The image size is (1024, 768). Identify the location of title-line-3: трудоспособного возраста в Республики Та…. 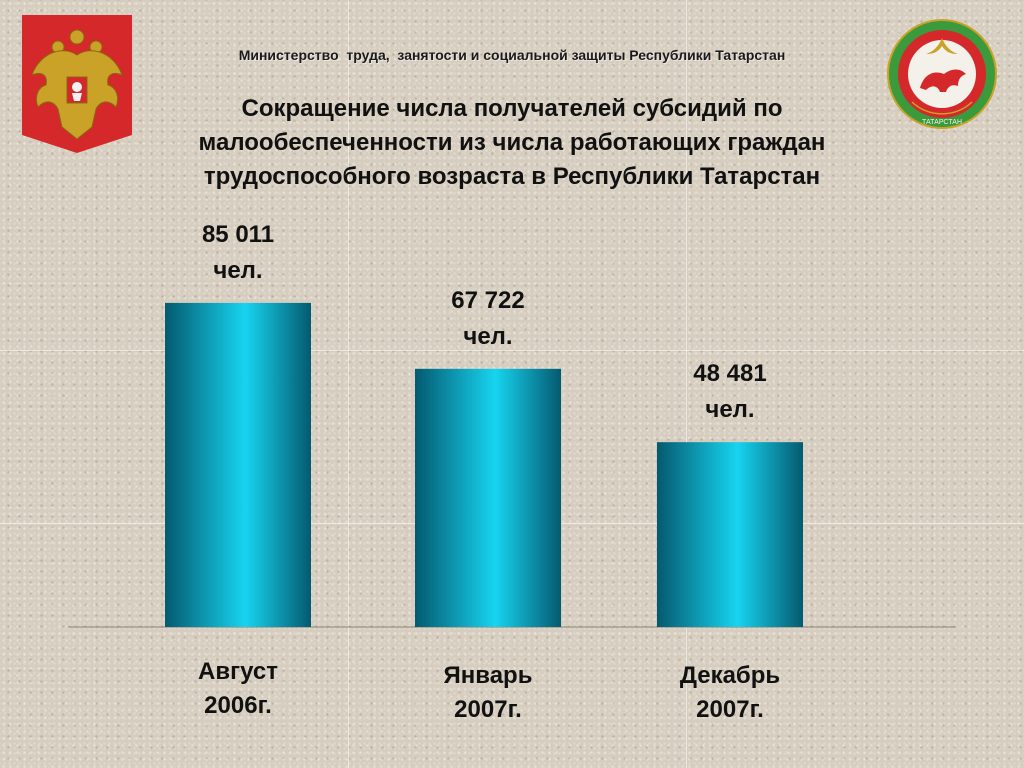
(512, 176).